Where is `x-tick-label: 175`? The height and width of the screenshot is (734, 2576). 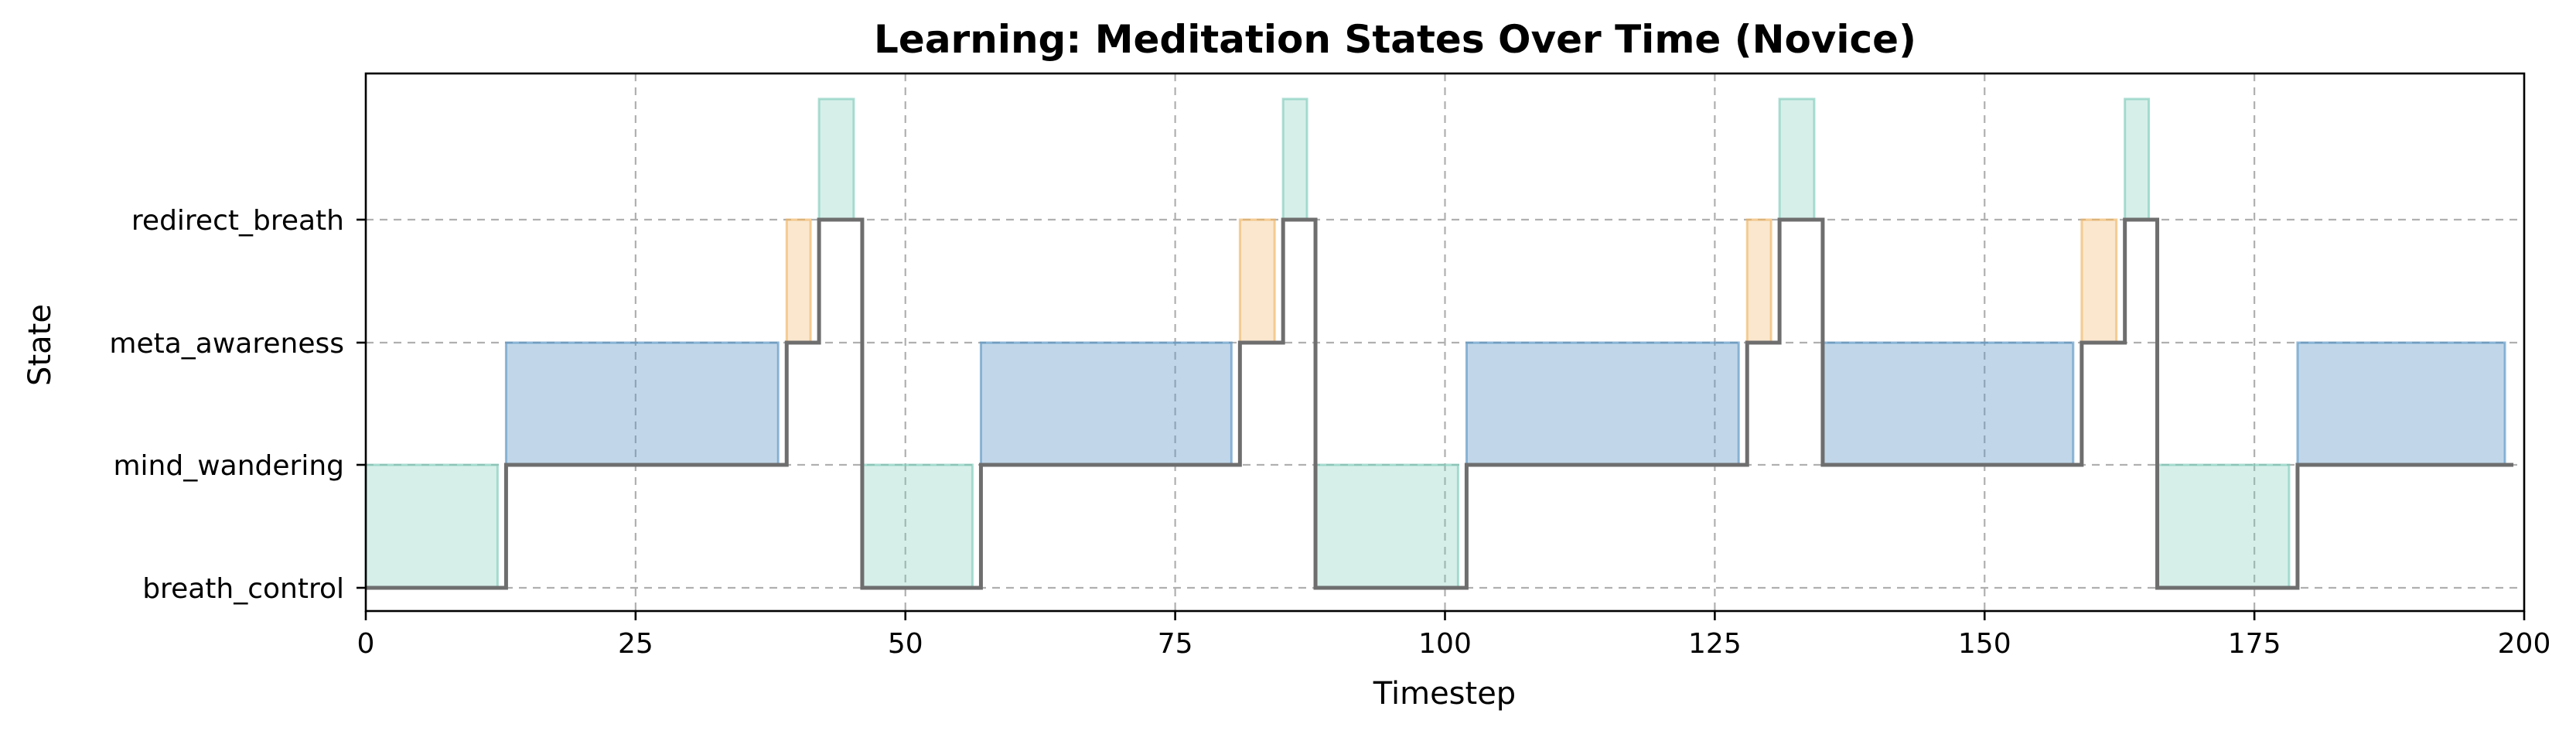 x-tick-label: 175 is located at coordinates (2254, 644).